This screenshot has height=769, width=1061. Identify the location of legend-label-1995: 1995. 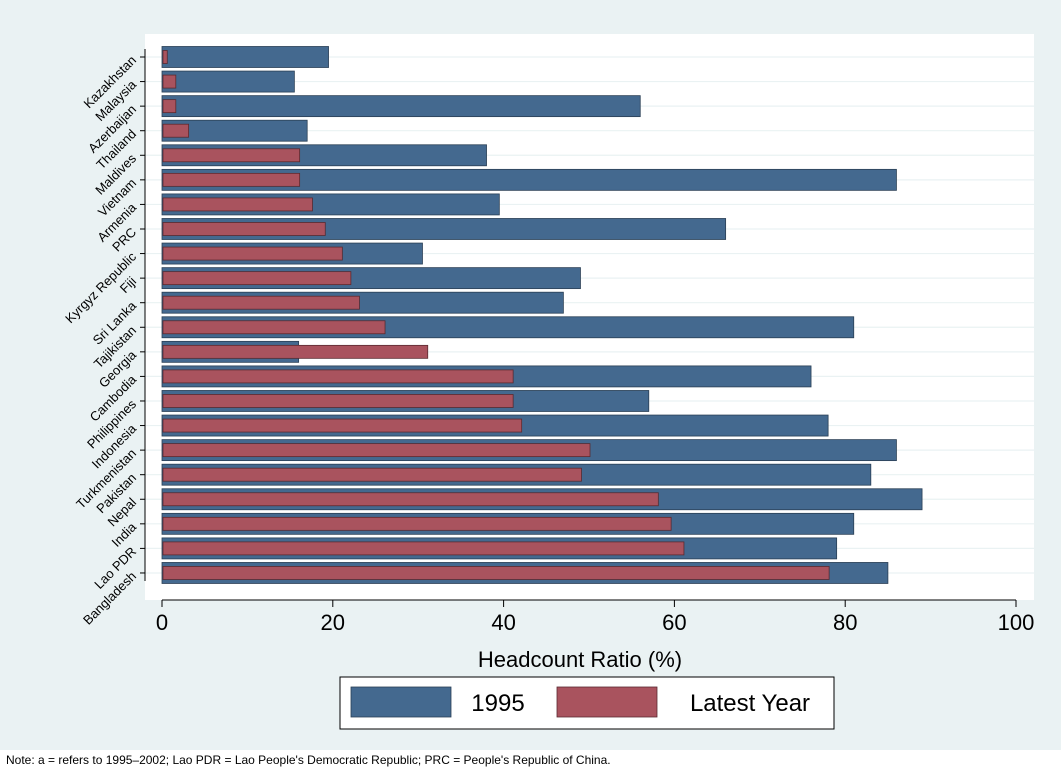
(497, 703).